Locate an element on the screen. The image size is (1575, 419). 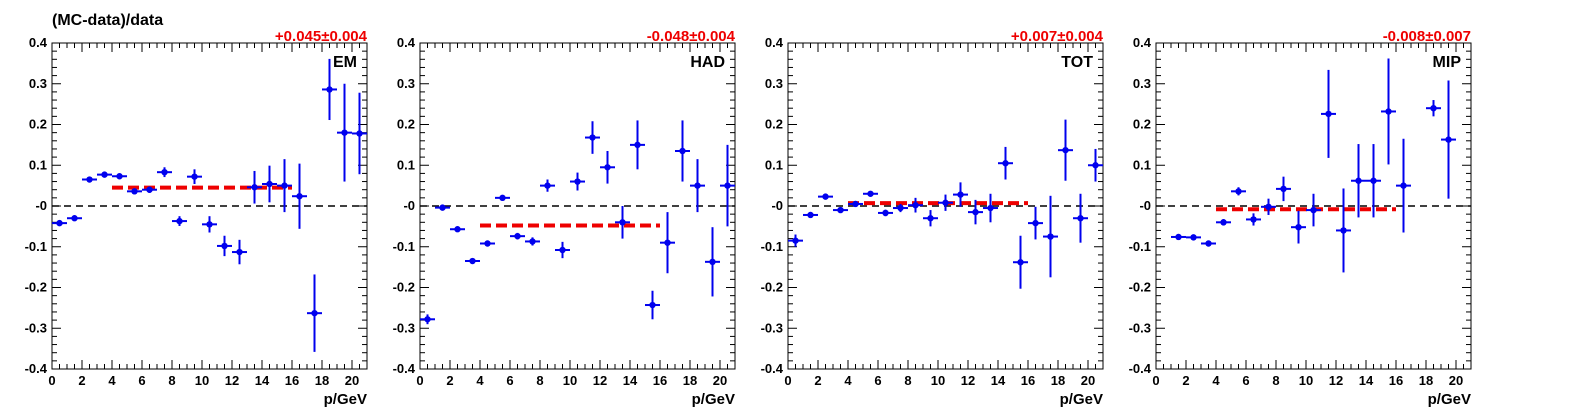
y-tick-label: -0.2 is located at coordinates (36, 287).